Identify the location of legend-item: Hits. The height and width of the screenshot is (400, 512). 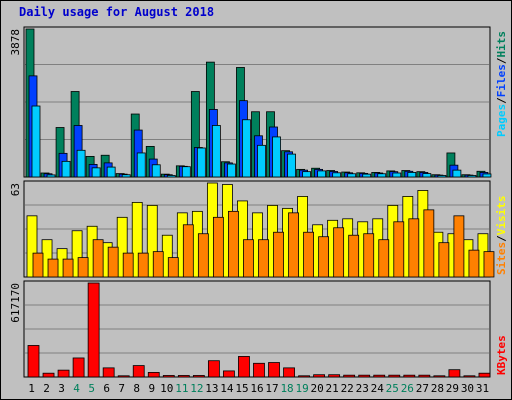
(501, 44).